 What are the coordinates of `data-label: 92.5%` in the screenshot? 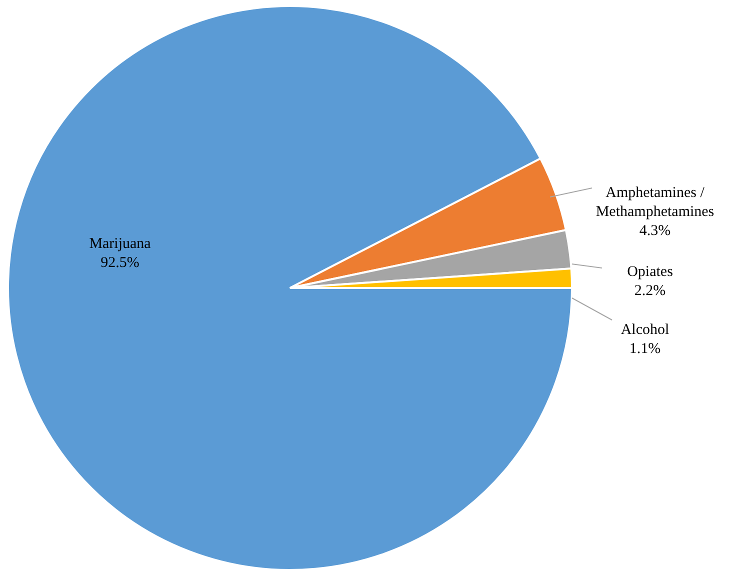 It's located at (120, 263).